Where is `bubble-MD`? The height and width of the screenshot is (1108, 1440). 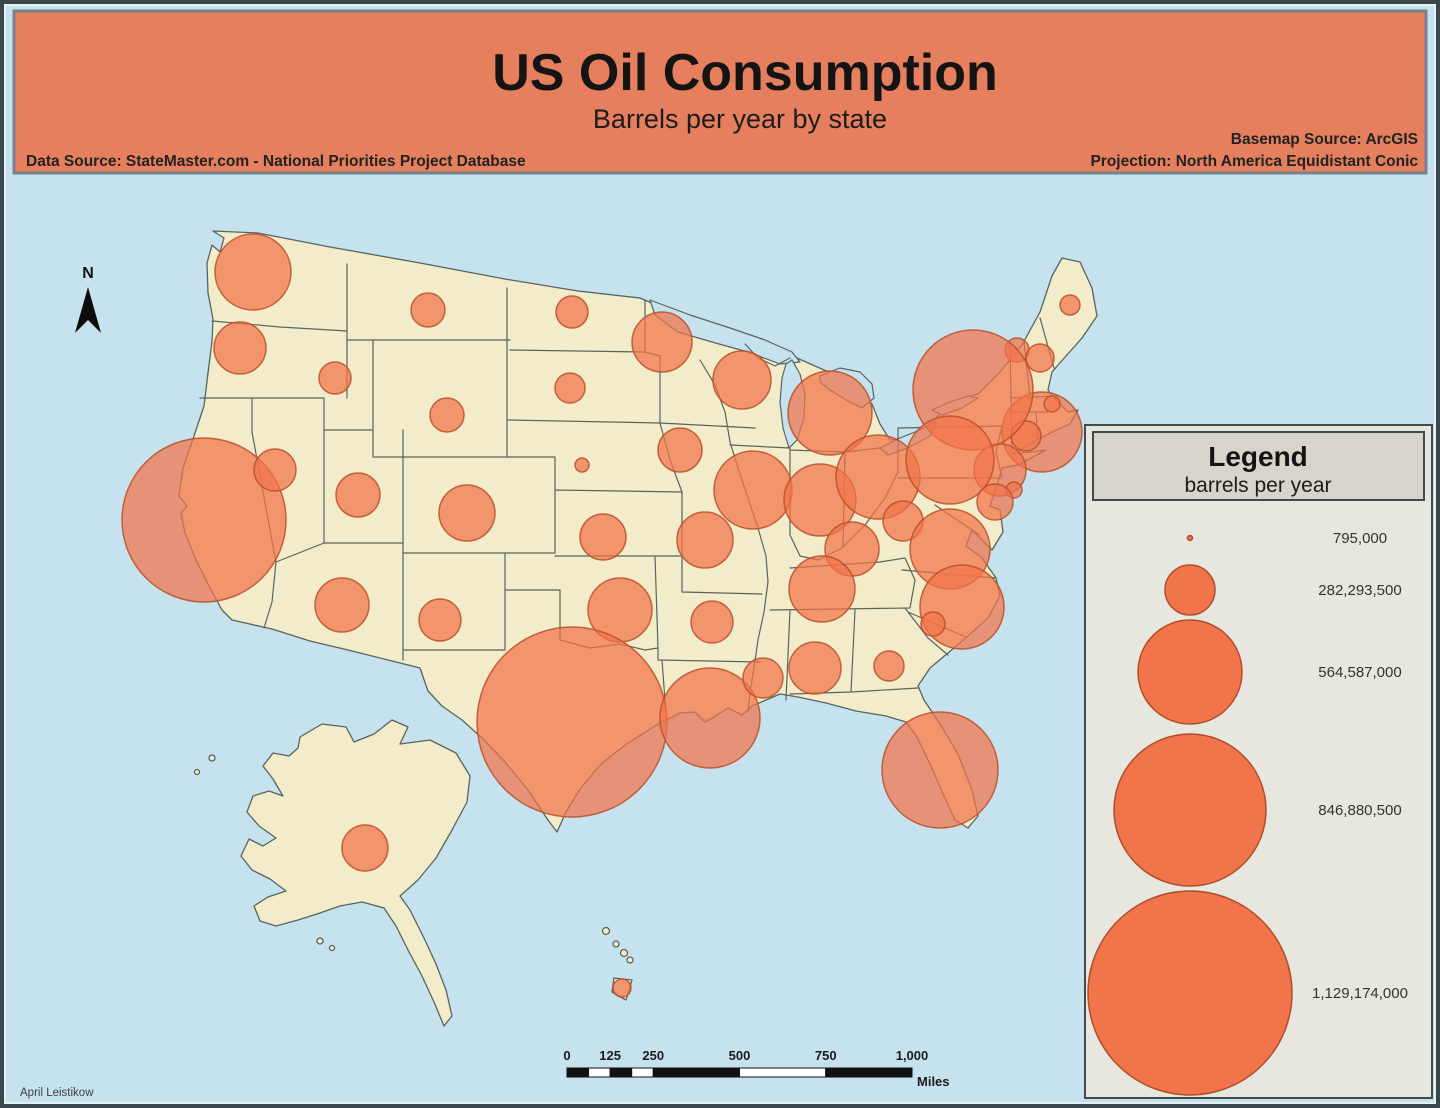 bubble-MD is located at coordinates (995, 502).